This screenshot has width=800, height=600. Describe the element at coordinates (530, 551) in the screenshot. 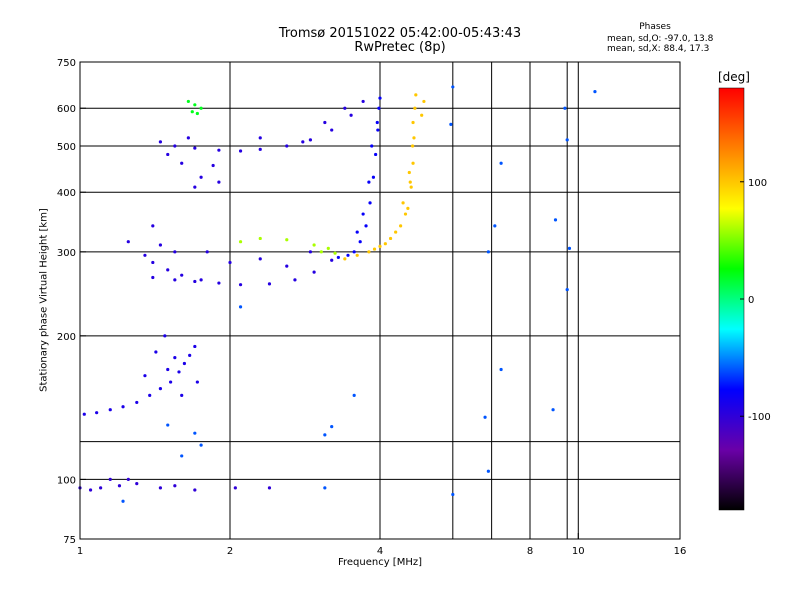

I see `x-tick-label: 8` at that location.